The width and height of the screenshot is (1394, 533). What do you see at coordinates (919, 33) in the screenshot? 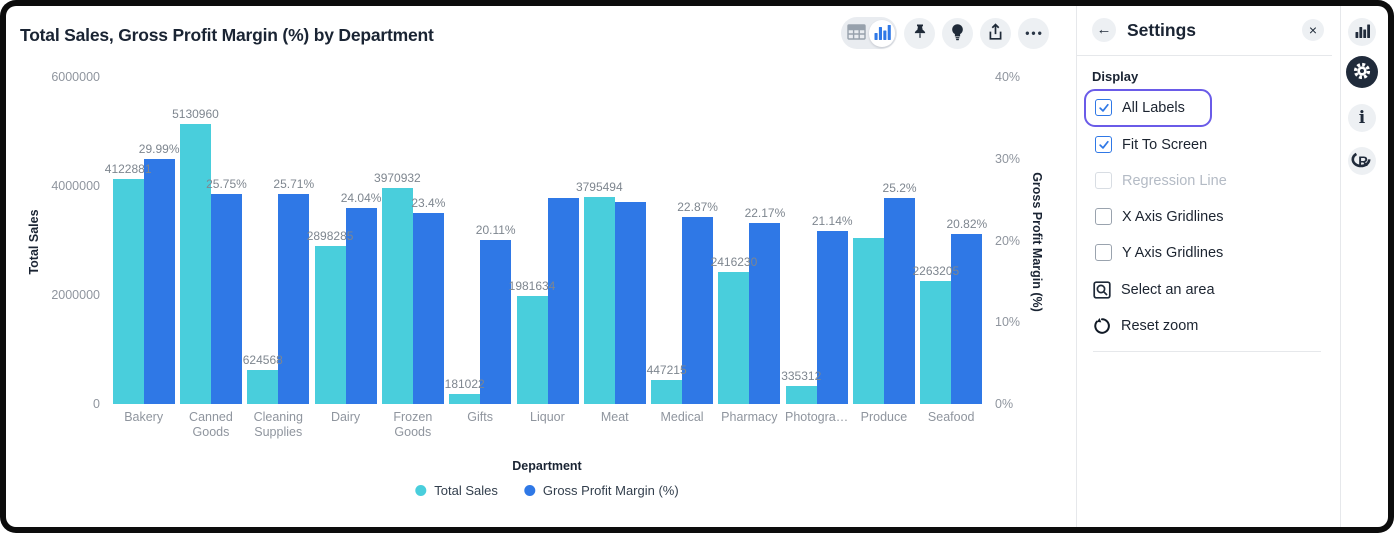
I see `pin-button` at bounding box center [919, 33].